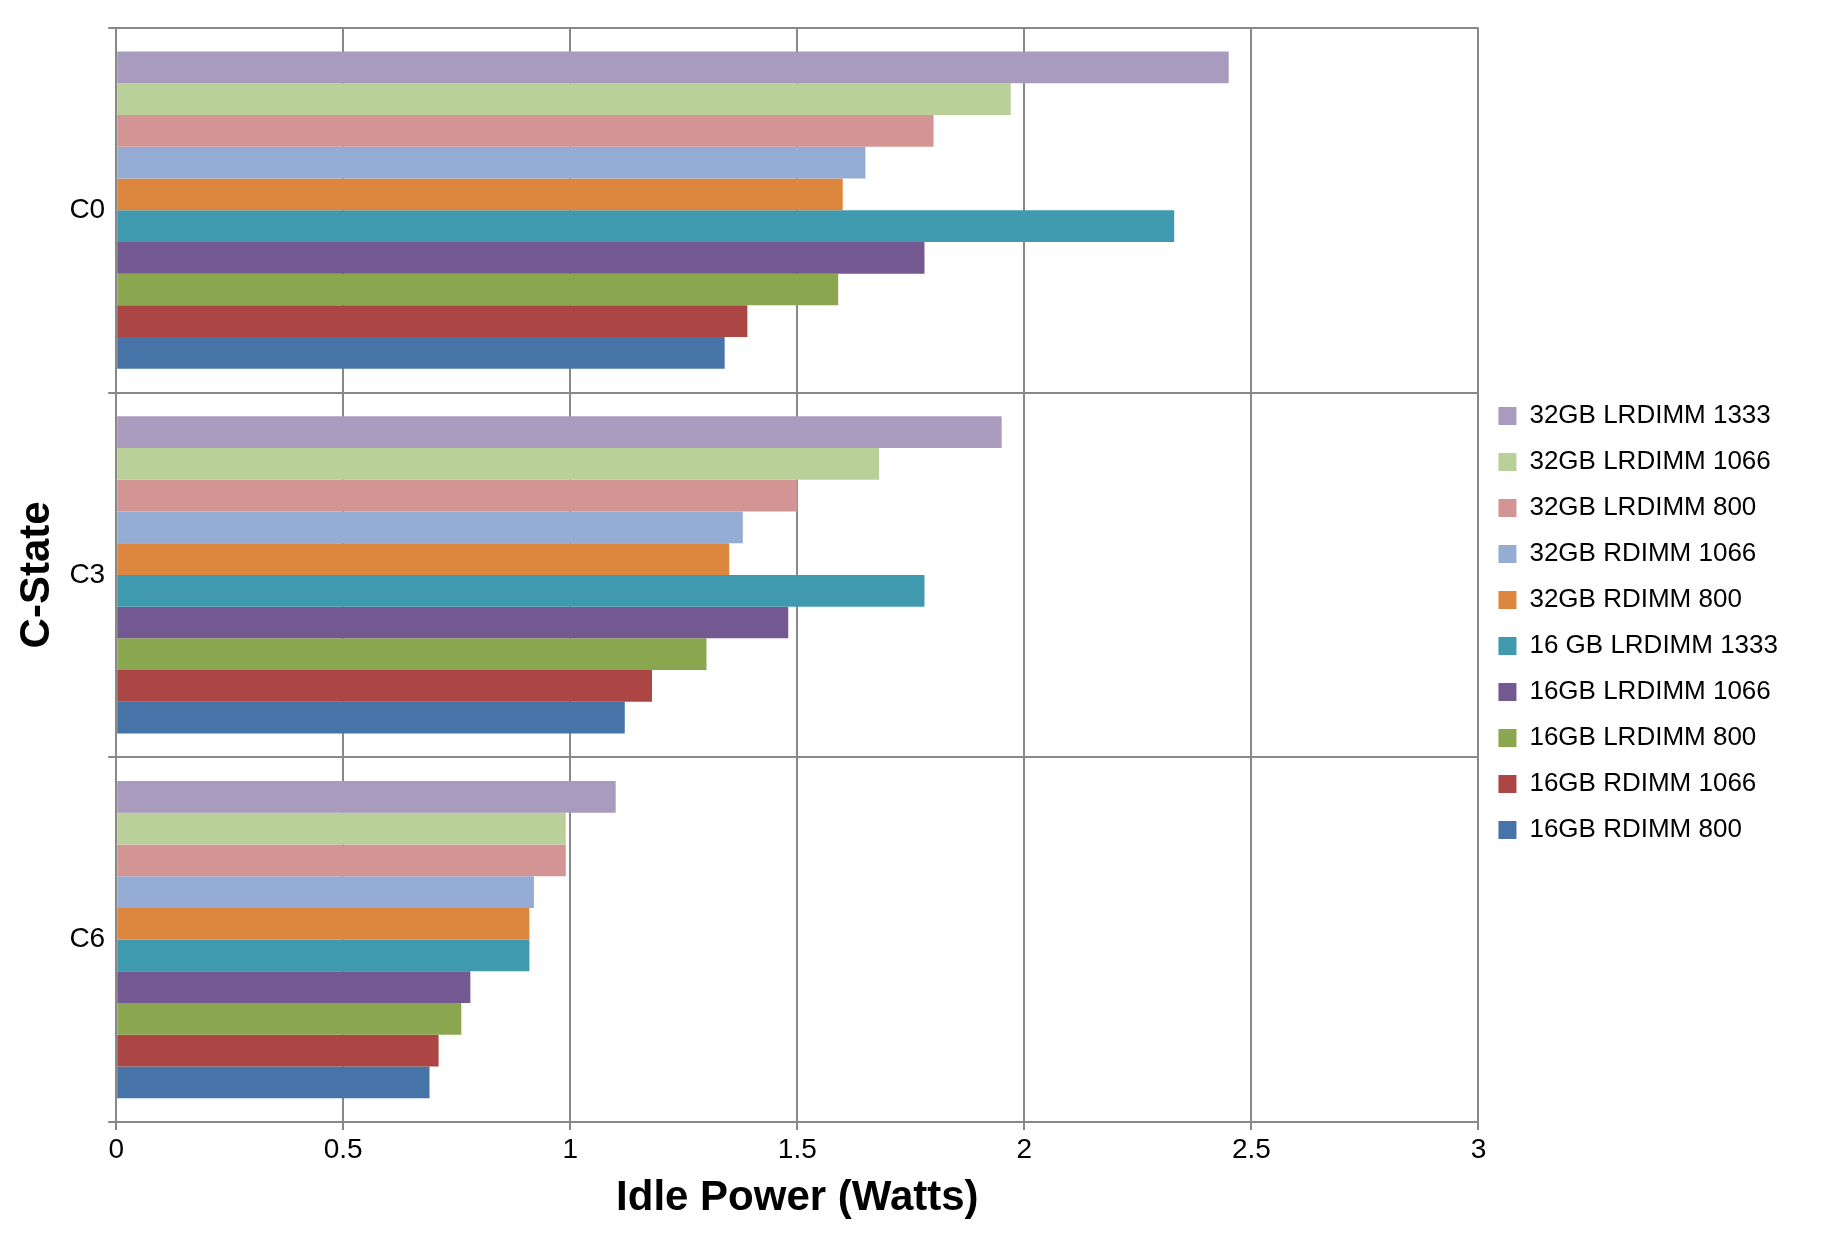 The image size is (1841, 1258). Describe the element at coordinates (1650, 460) in the screenshot. I see `legend-label: 32GB LRDIMM 1066` at that location.